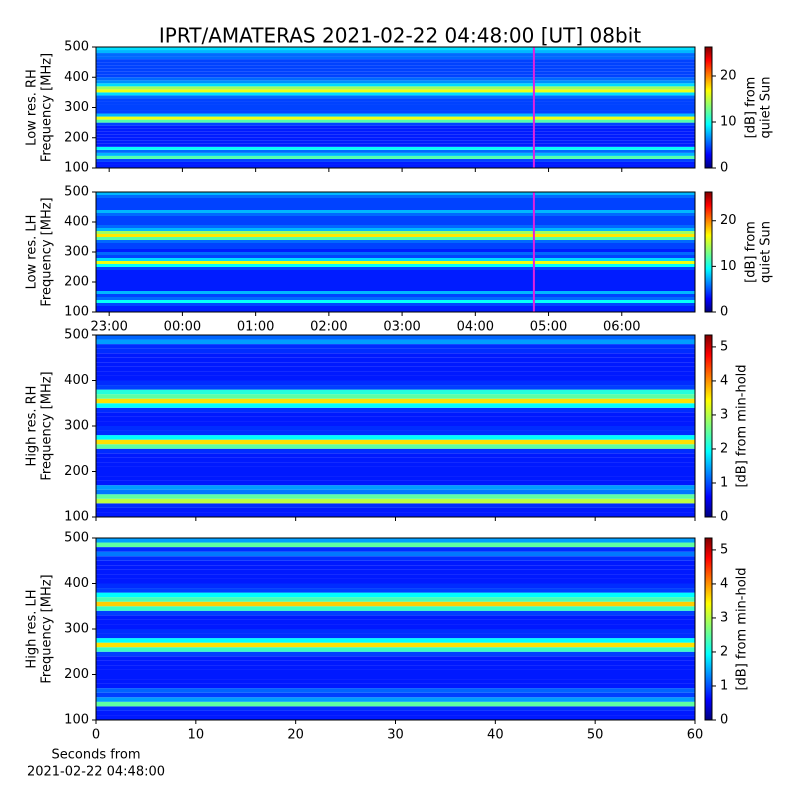 The image size is (800, 800). What do you see at coordinates (76, 517) in the screenshot?
I see `y-tick-label: 100` at bounding box center [76, 517].